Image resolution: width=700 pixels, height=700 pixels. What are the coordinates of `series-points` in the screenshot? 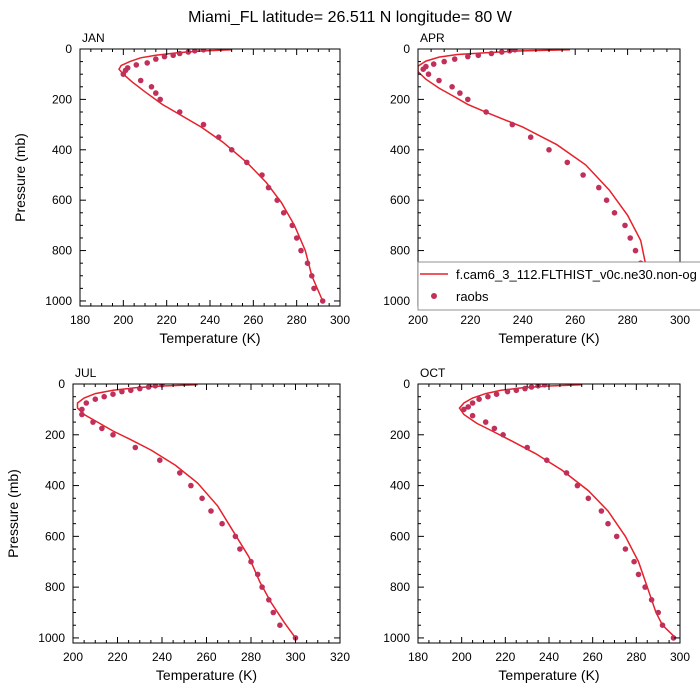 It's located at (223, 176).